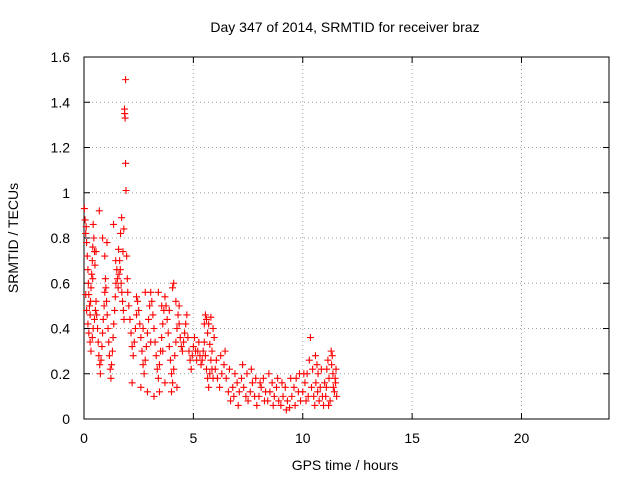 The image size is (640, 480). Describe the element at coordinates (61, 238) in the screenshot. I see `y-tick-label: 0.8` at that location.